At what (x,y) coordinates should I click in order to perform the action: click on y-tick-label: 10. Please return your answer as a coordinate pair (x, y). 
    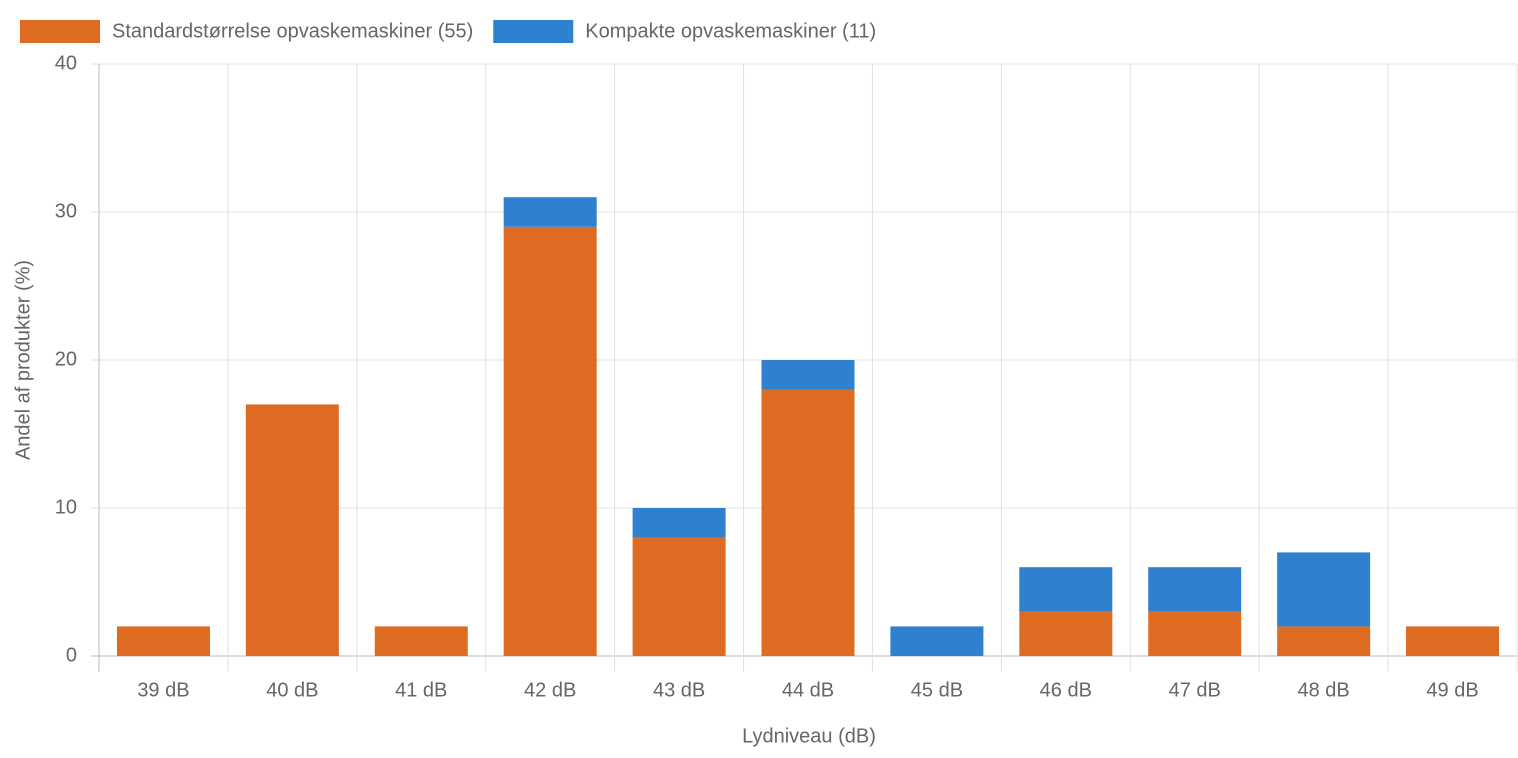
    Looking at the image, I should click on (66, 507).